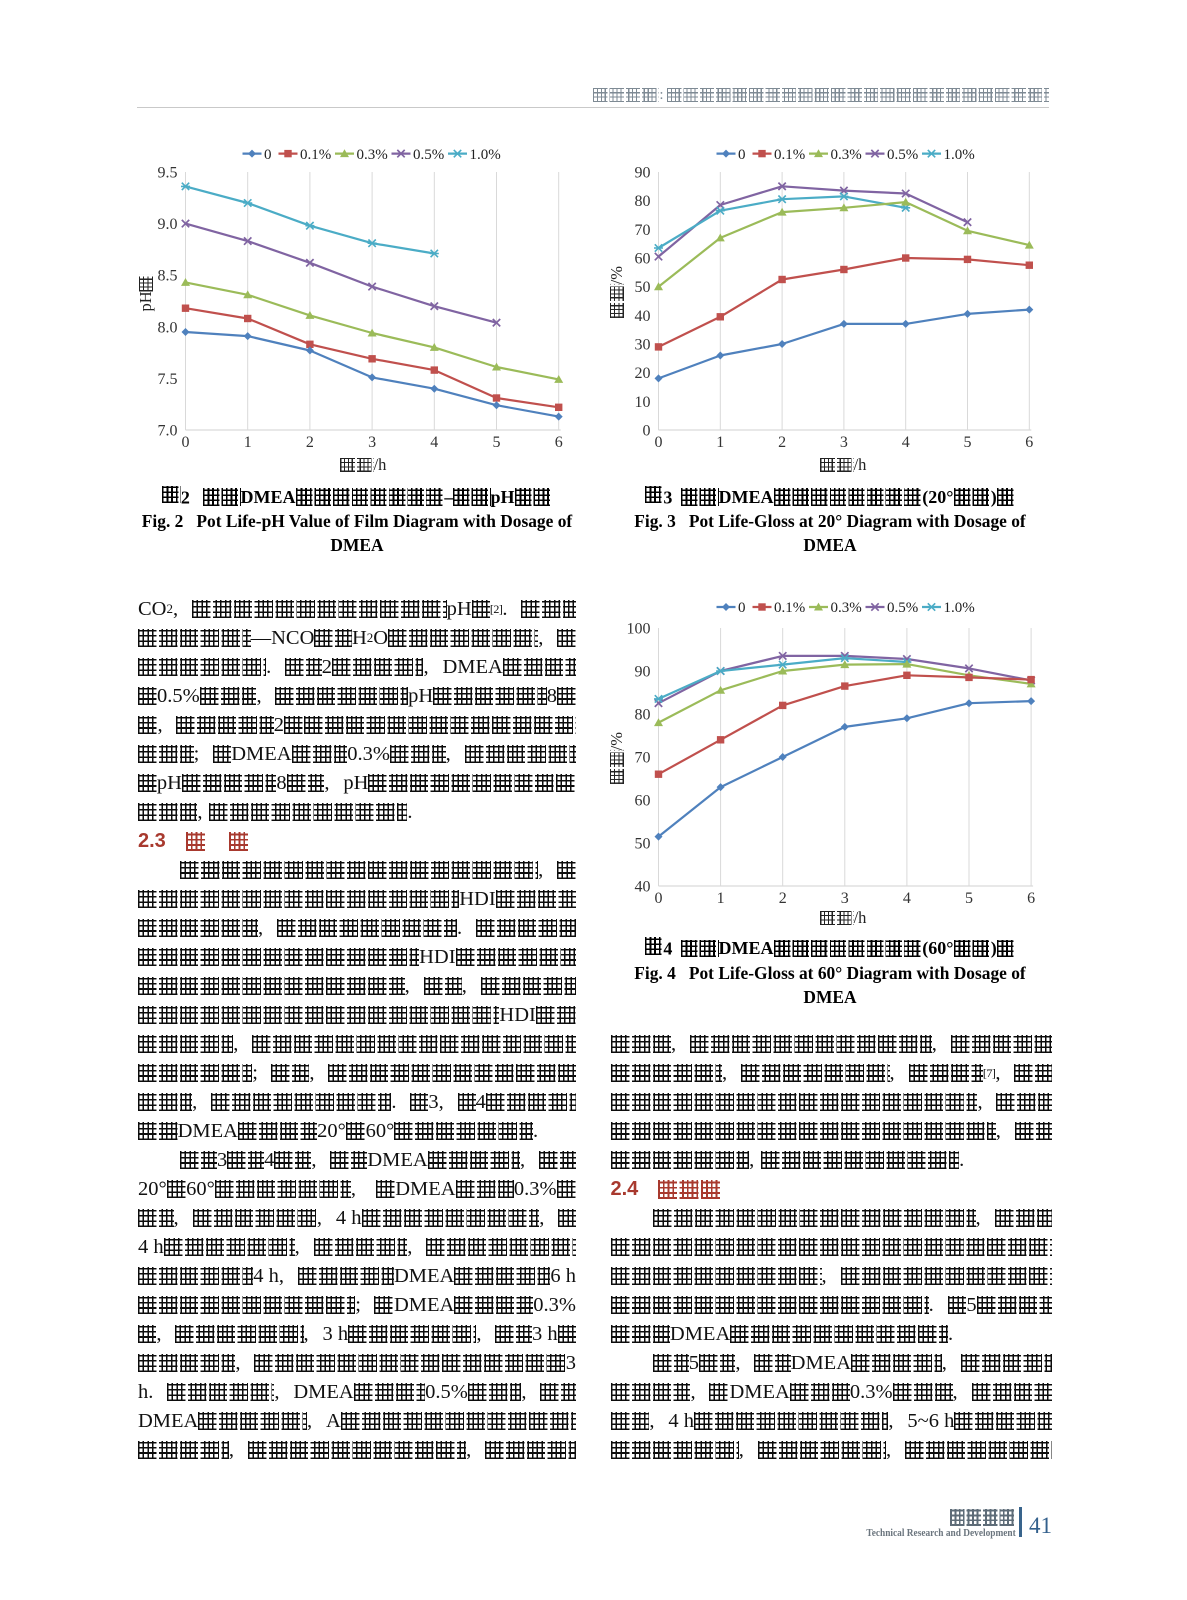 The width and height of the screenshot is (1187, 1600). Describe the element at coordinates (168, 224) in the screenshot. I see `svg-text: 9.0` at that location.